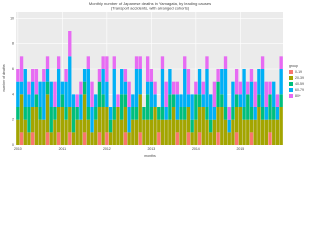 This screenshot has height=240, width=320. I want to click on legend-label: 20-39, so click(299, 78).